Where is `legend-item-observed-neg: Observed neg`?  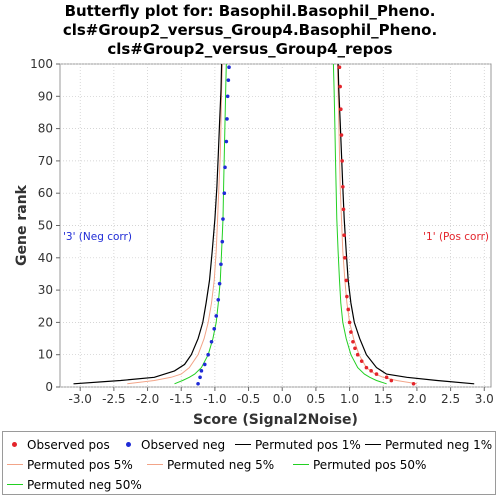 legend-item-observed-neg: Observed neg is located at coordinates (173, 445).